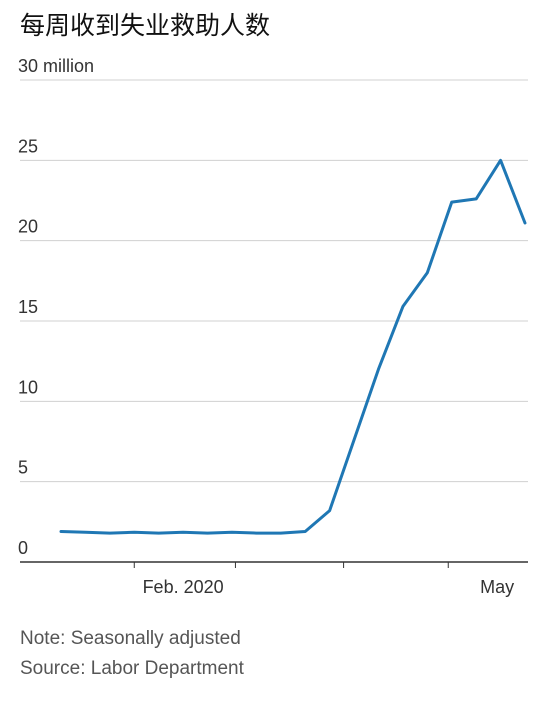 Image resolution: width=550 pixels, height=706 pixels. What do you see at coordinates (183, 587) in the screenshot?
I see `x-tick-label: Feb. 2020` at bounding box center [183, 587].